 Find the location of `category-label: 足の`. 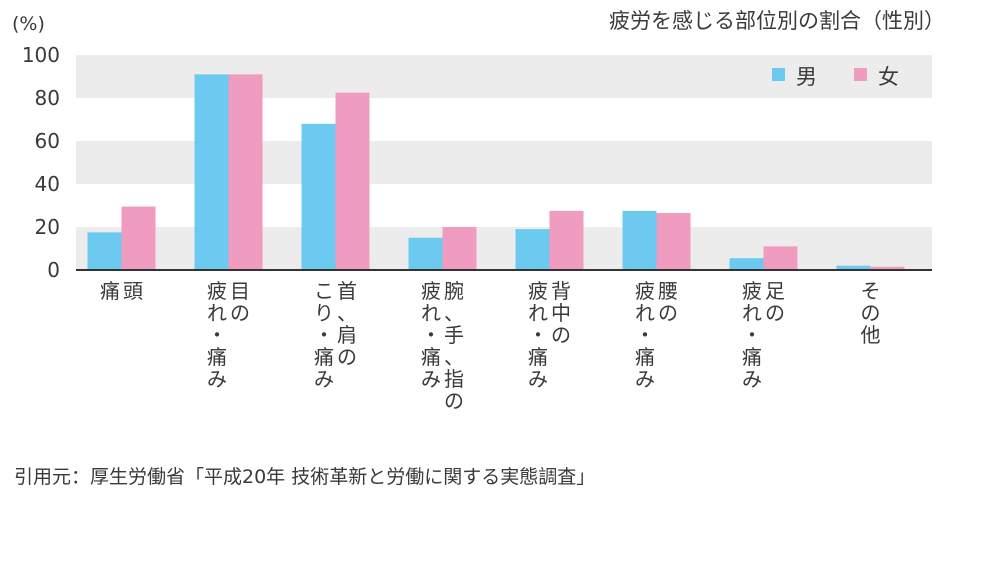

category-label: 足の is located at coordinates (775, 302).